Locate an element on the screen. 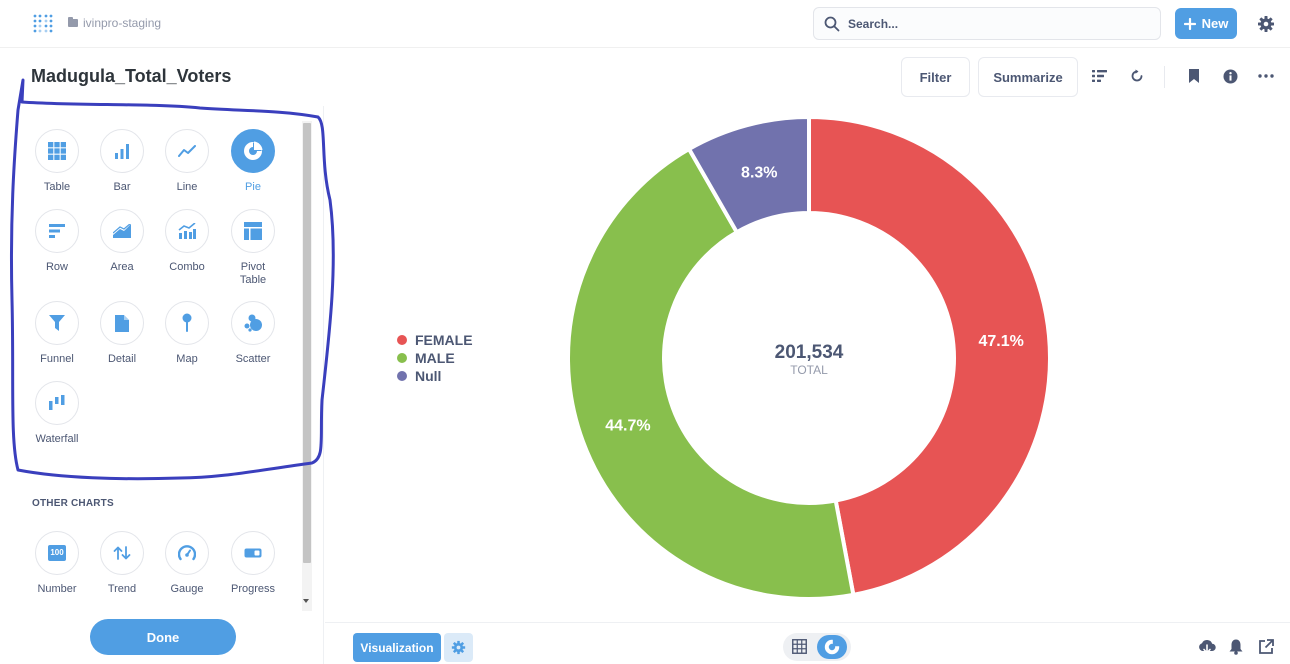 Image resolution: width=1290 pixels, height=664 pixels. line-chart-icon is located at coordinates (187, 151).